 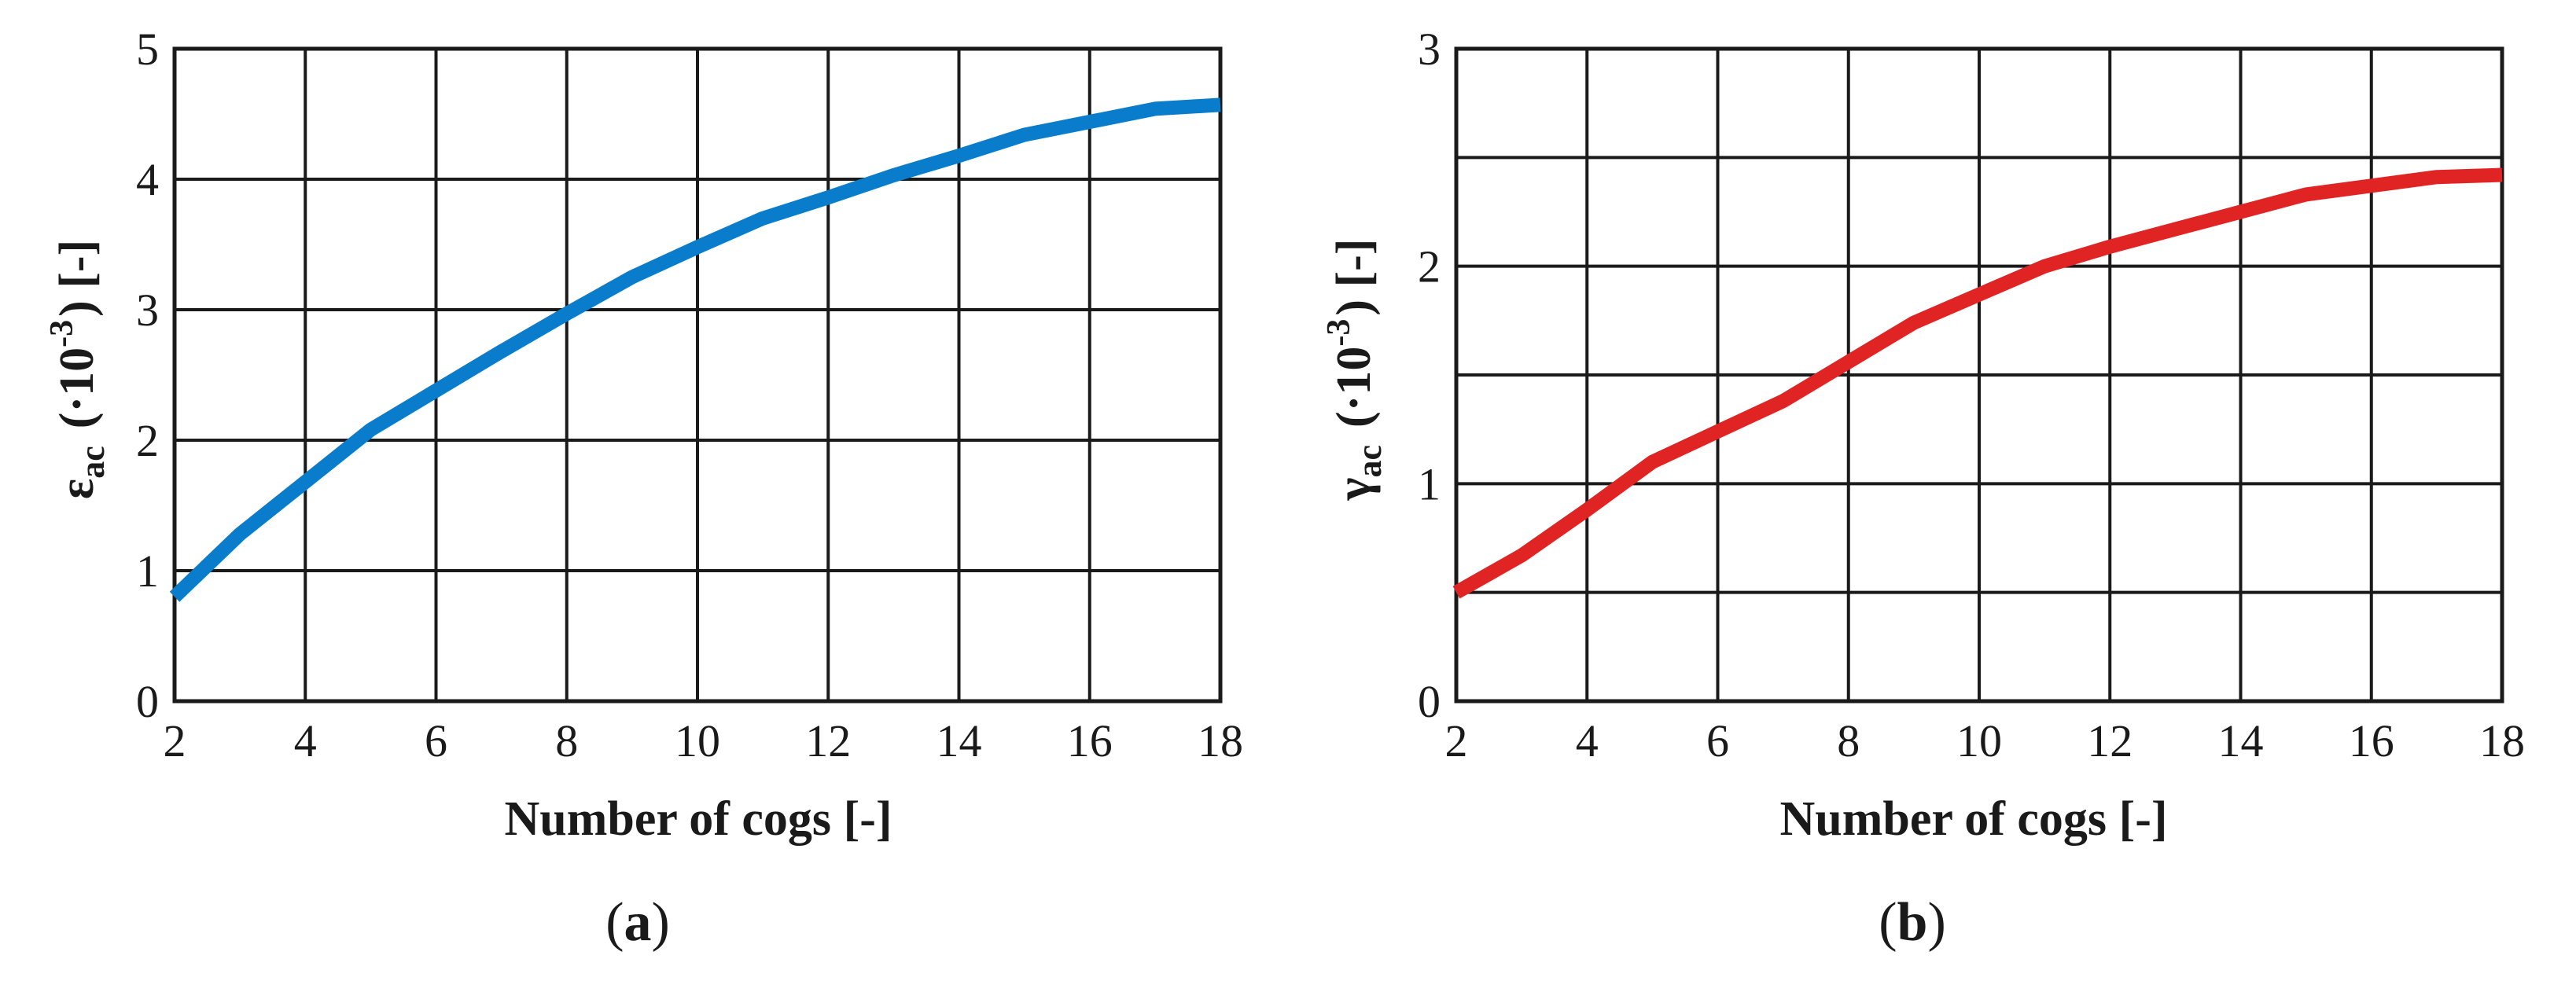 I want to click on chart-a-y-axis-label: εac (·10-3 ) [-], so click(x=78, y=369).